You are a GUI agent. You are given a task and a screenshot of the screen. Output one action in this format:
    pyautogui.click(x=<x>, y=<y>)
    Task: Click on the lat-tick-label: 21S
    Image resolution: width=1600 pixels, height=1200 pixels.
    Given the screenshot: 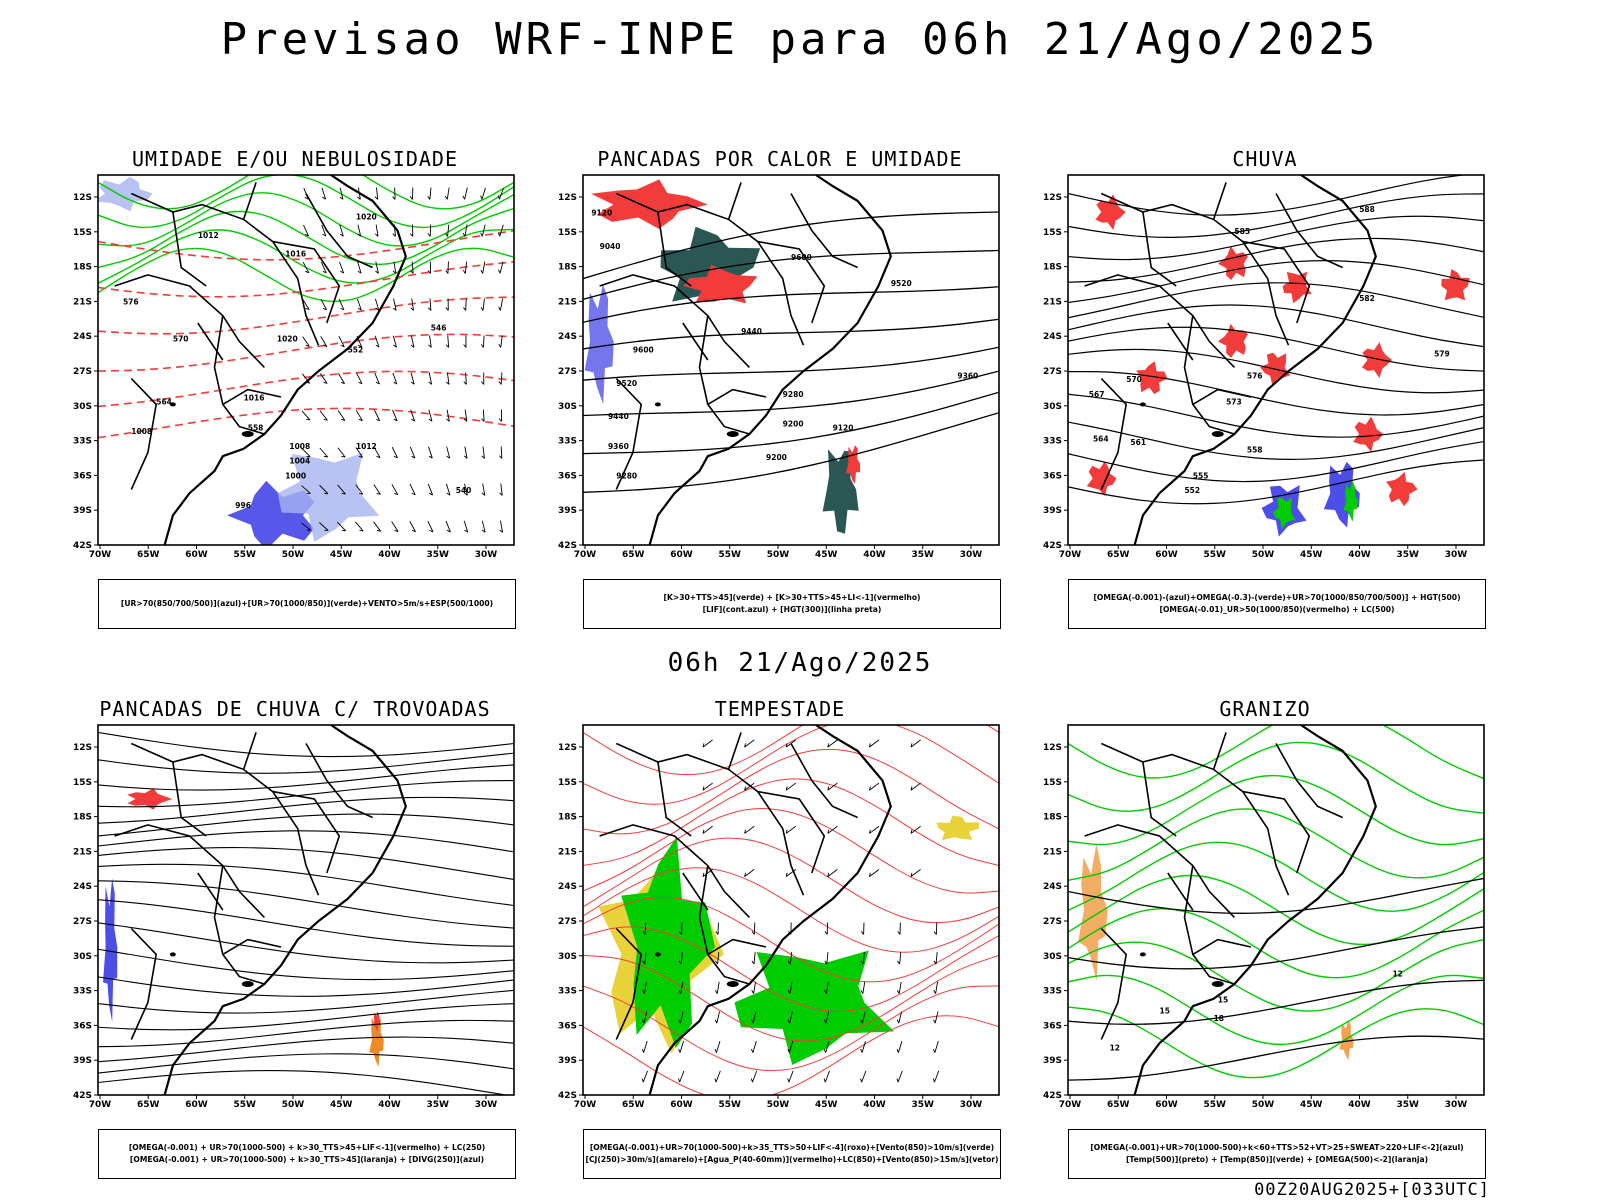 What is the action you would take?
    pyautogui.click(x=567, y=302)
    